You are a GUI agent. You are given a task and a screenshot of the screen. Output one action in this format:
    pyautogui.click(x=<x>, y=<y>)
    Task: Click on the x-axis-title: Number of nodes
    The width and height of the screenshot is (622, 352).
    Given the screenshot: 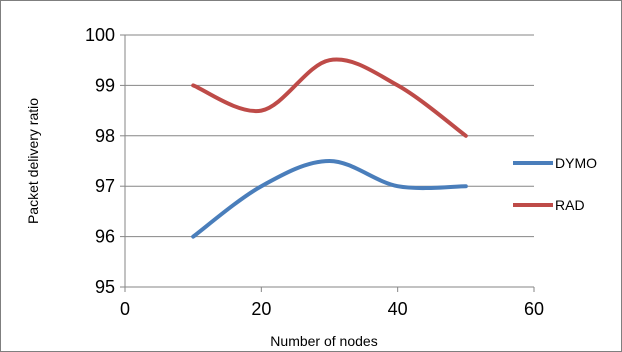 What is the action you would take?
    pyautogui.click(x=323, y=341)
    